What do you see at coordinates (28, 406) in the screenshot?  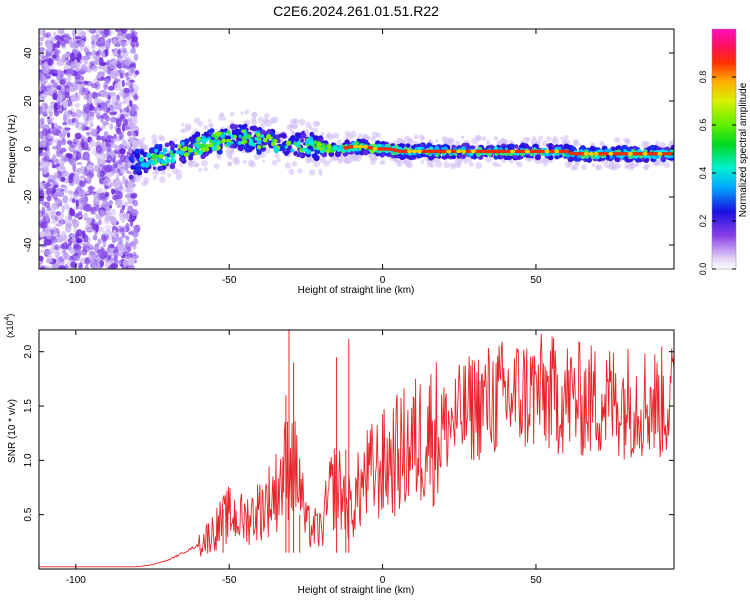 I see `y-tick-label: 1.5` at bounding box center [28, 406].